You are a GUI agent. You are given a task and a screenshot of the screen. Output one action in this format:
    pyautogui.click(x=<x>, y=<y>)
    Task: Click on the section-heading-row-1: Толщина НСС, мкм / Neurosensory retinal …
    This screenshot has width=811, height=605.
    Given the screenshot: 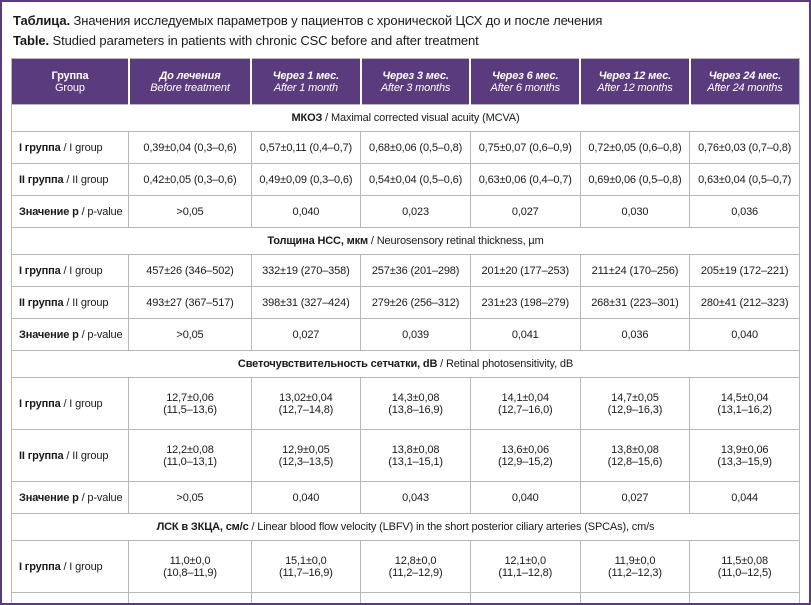 What is the action you would take?
    pyautogui.click(x=405, y=241)
    